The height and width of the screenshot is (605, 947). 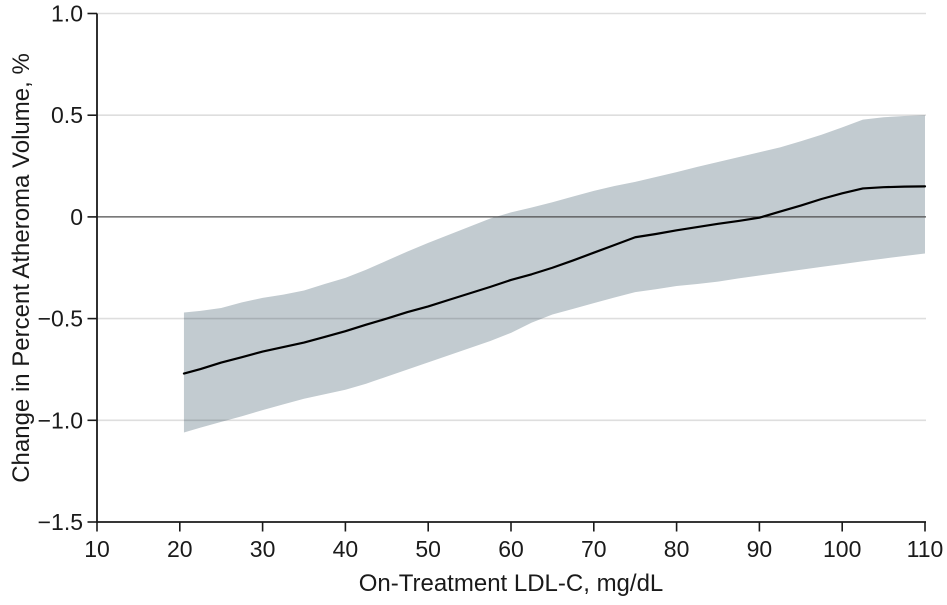 I want to click on x-tick-label: 10, so click(x=97, y=549).